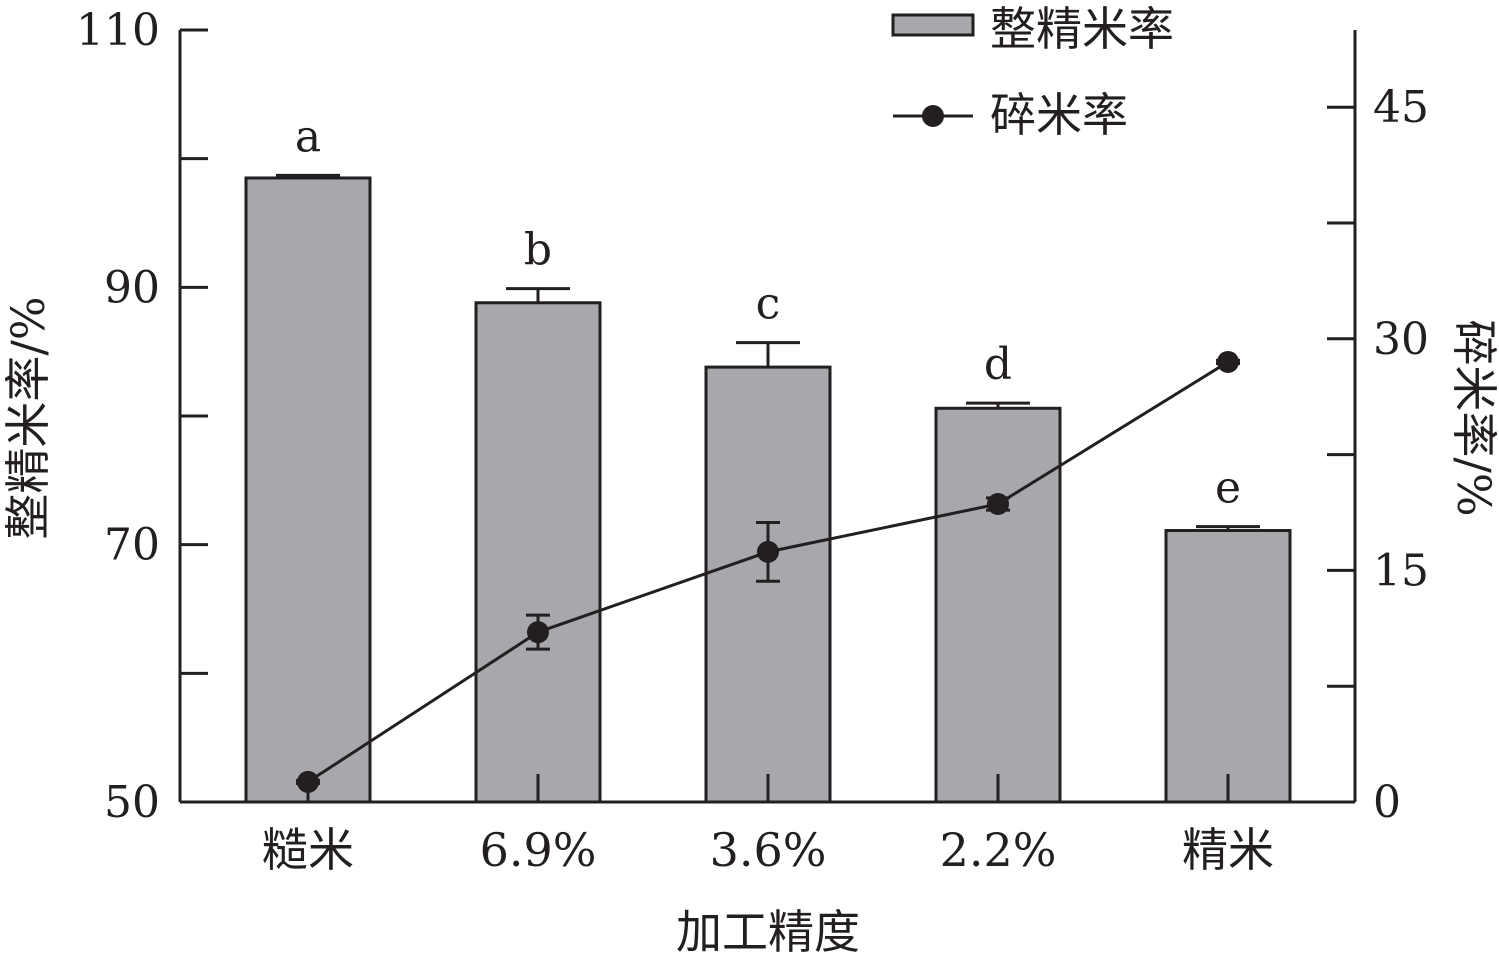  I want to click on sig-label-4: e, so click(1228, 488).